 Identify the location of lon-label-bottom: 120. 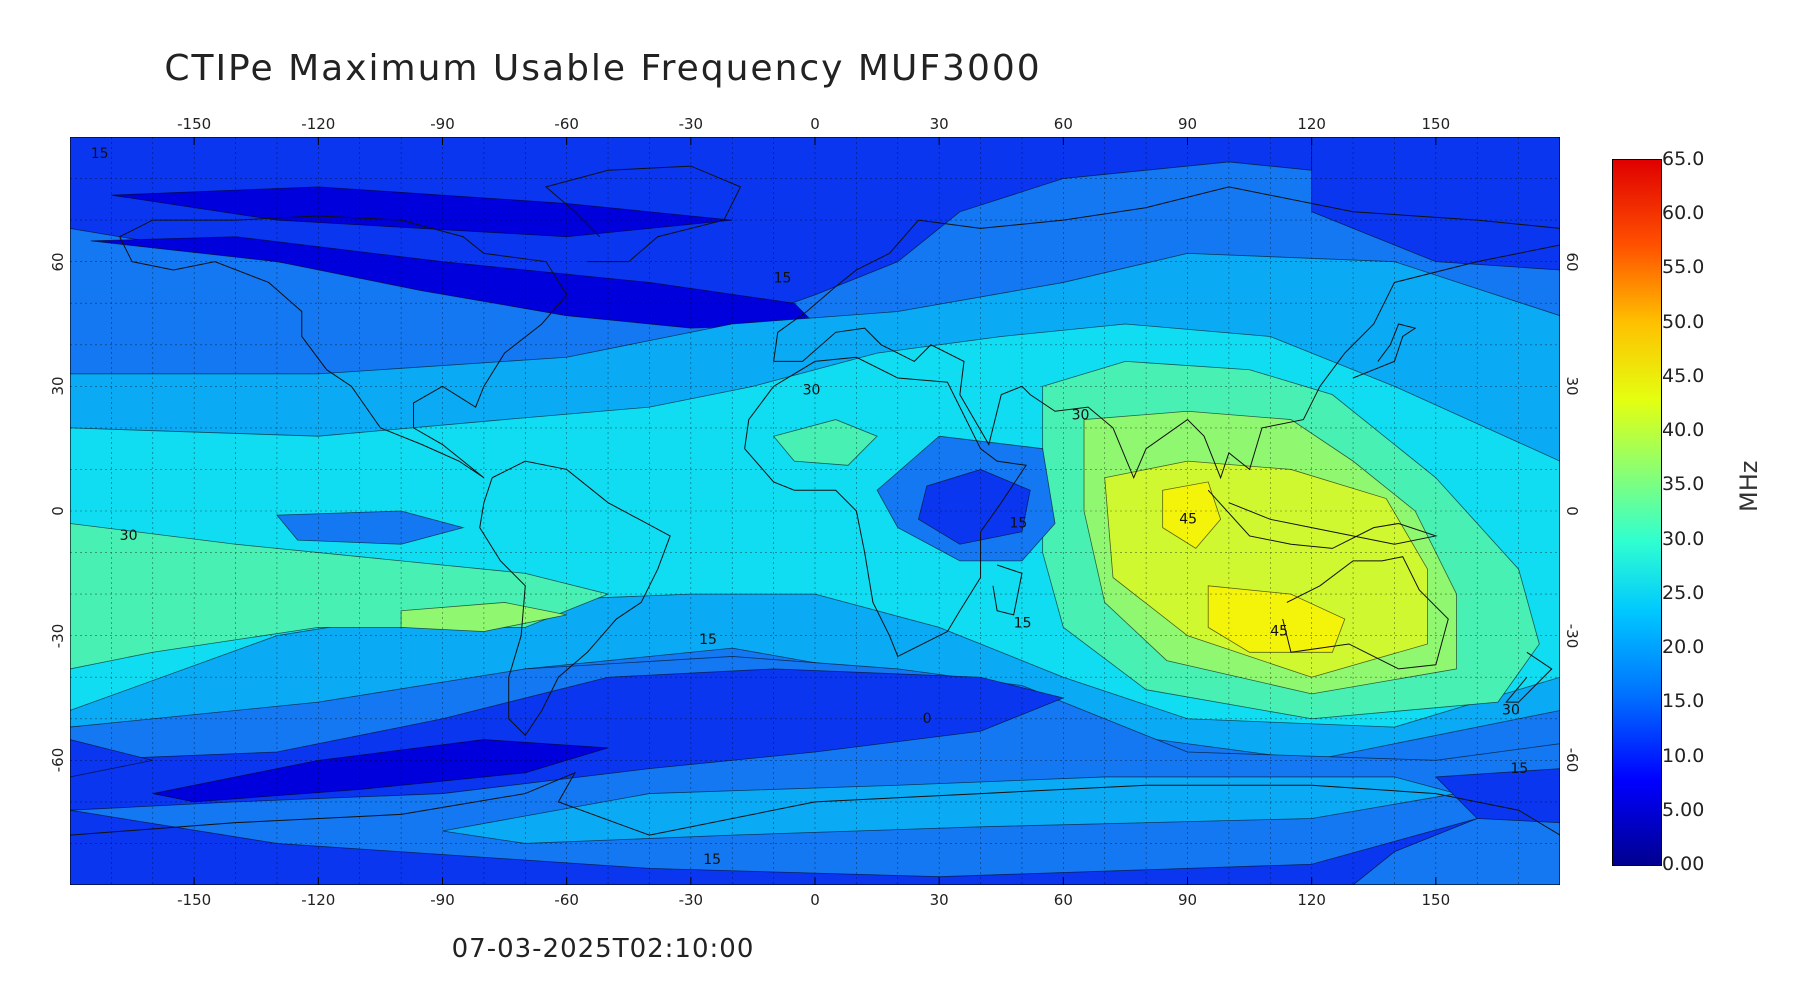
(1311, 900).